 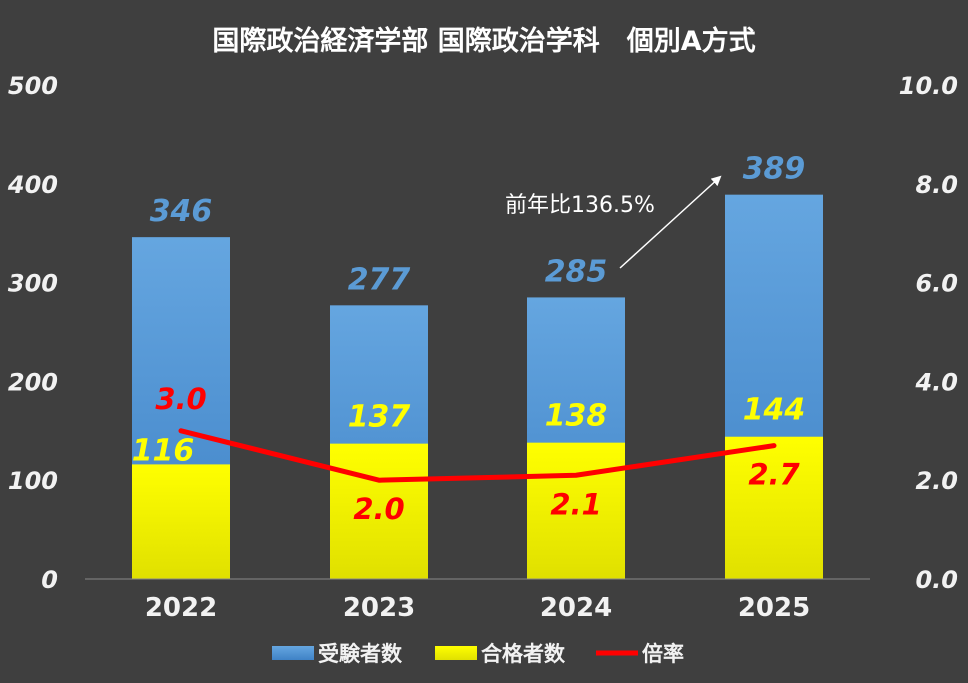 I want to click on x-axis: 2022 2023 2024 2025, so click(x=477, y=608).